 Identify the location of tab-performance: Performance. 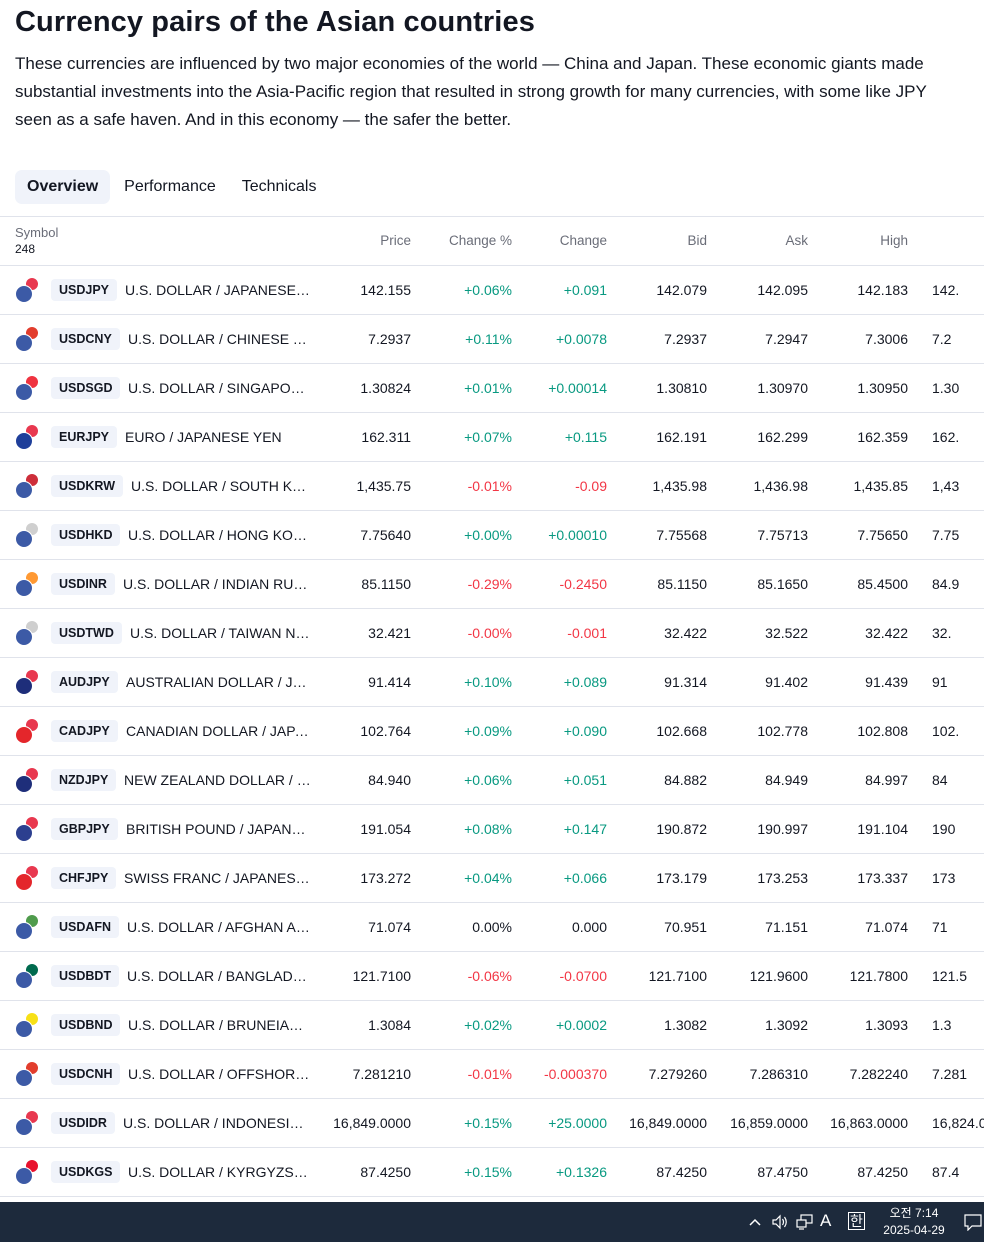
(170, 186).